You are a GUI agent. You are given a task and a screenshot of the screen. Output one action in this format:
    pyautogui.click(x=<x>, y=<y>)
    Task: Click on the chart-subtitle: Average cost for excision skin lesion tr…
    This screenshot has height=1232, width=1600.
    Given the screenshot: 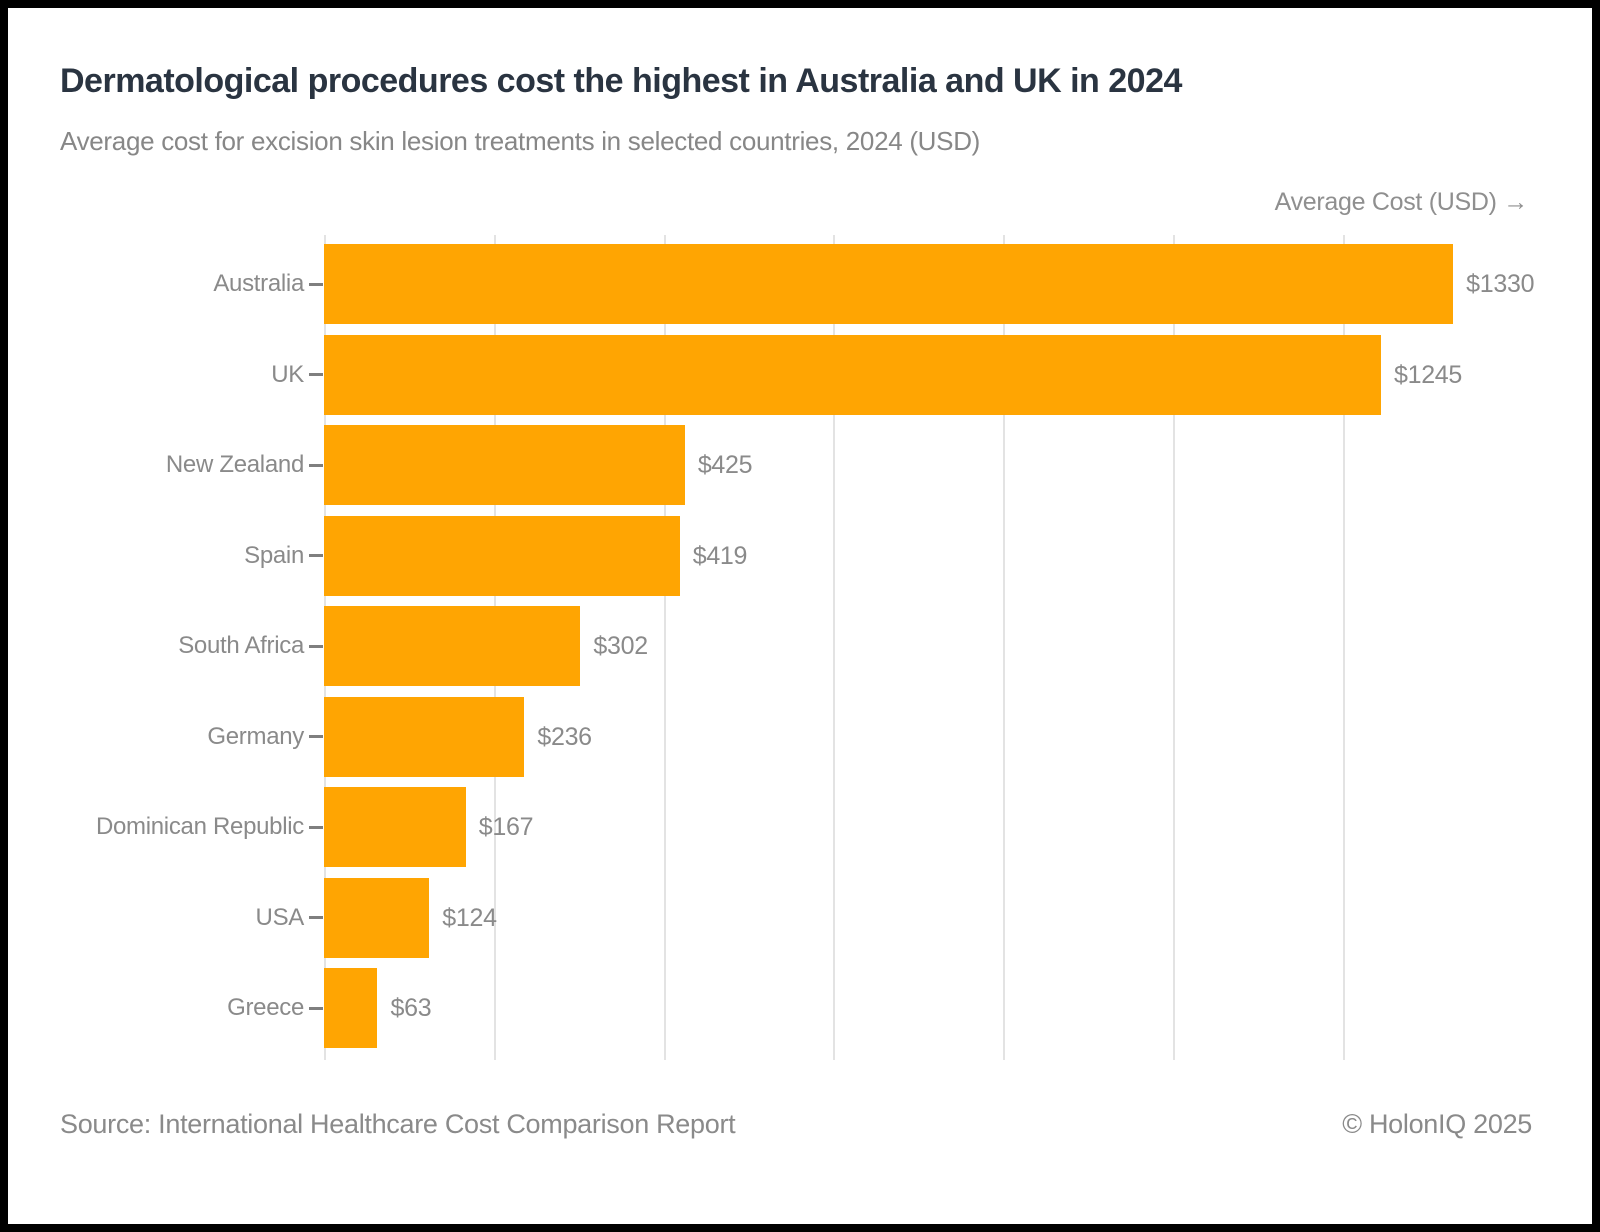 What is the action you would take?
    pyautogui.click(x=520, y=141)
    